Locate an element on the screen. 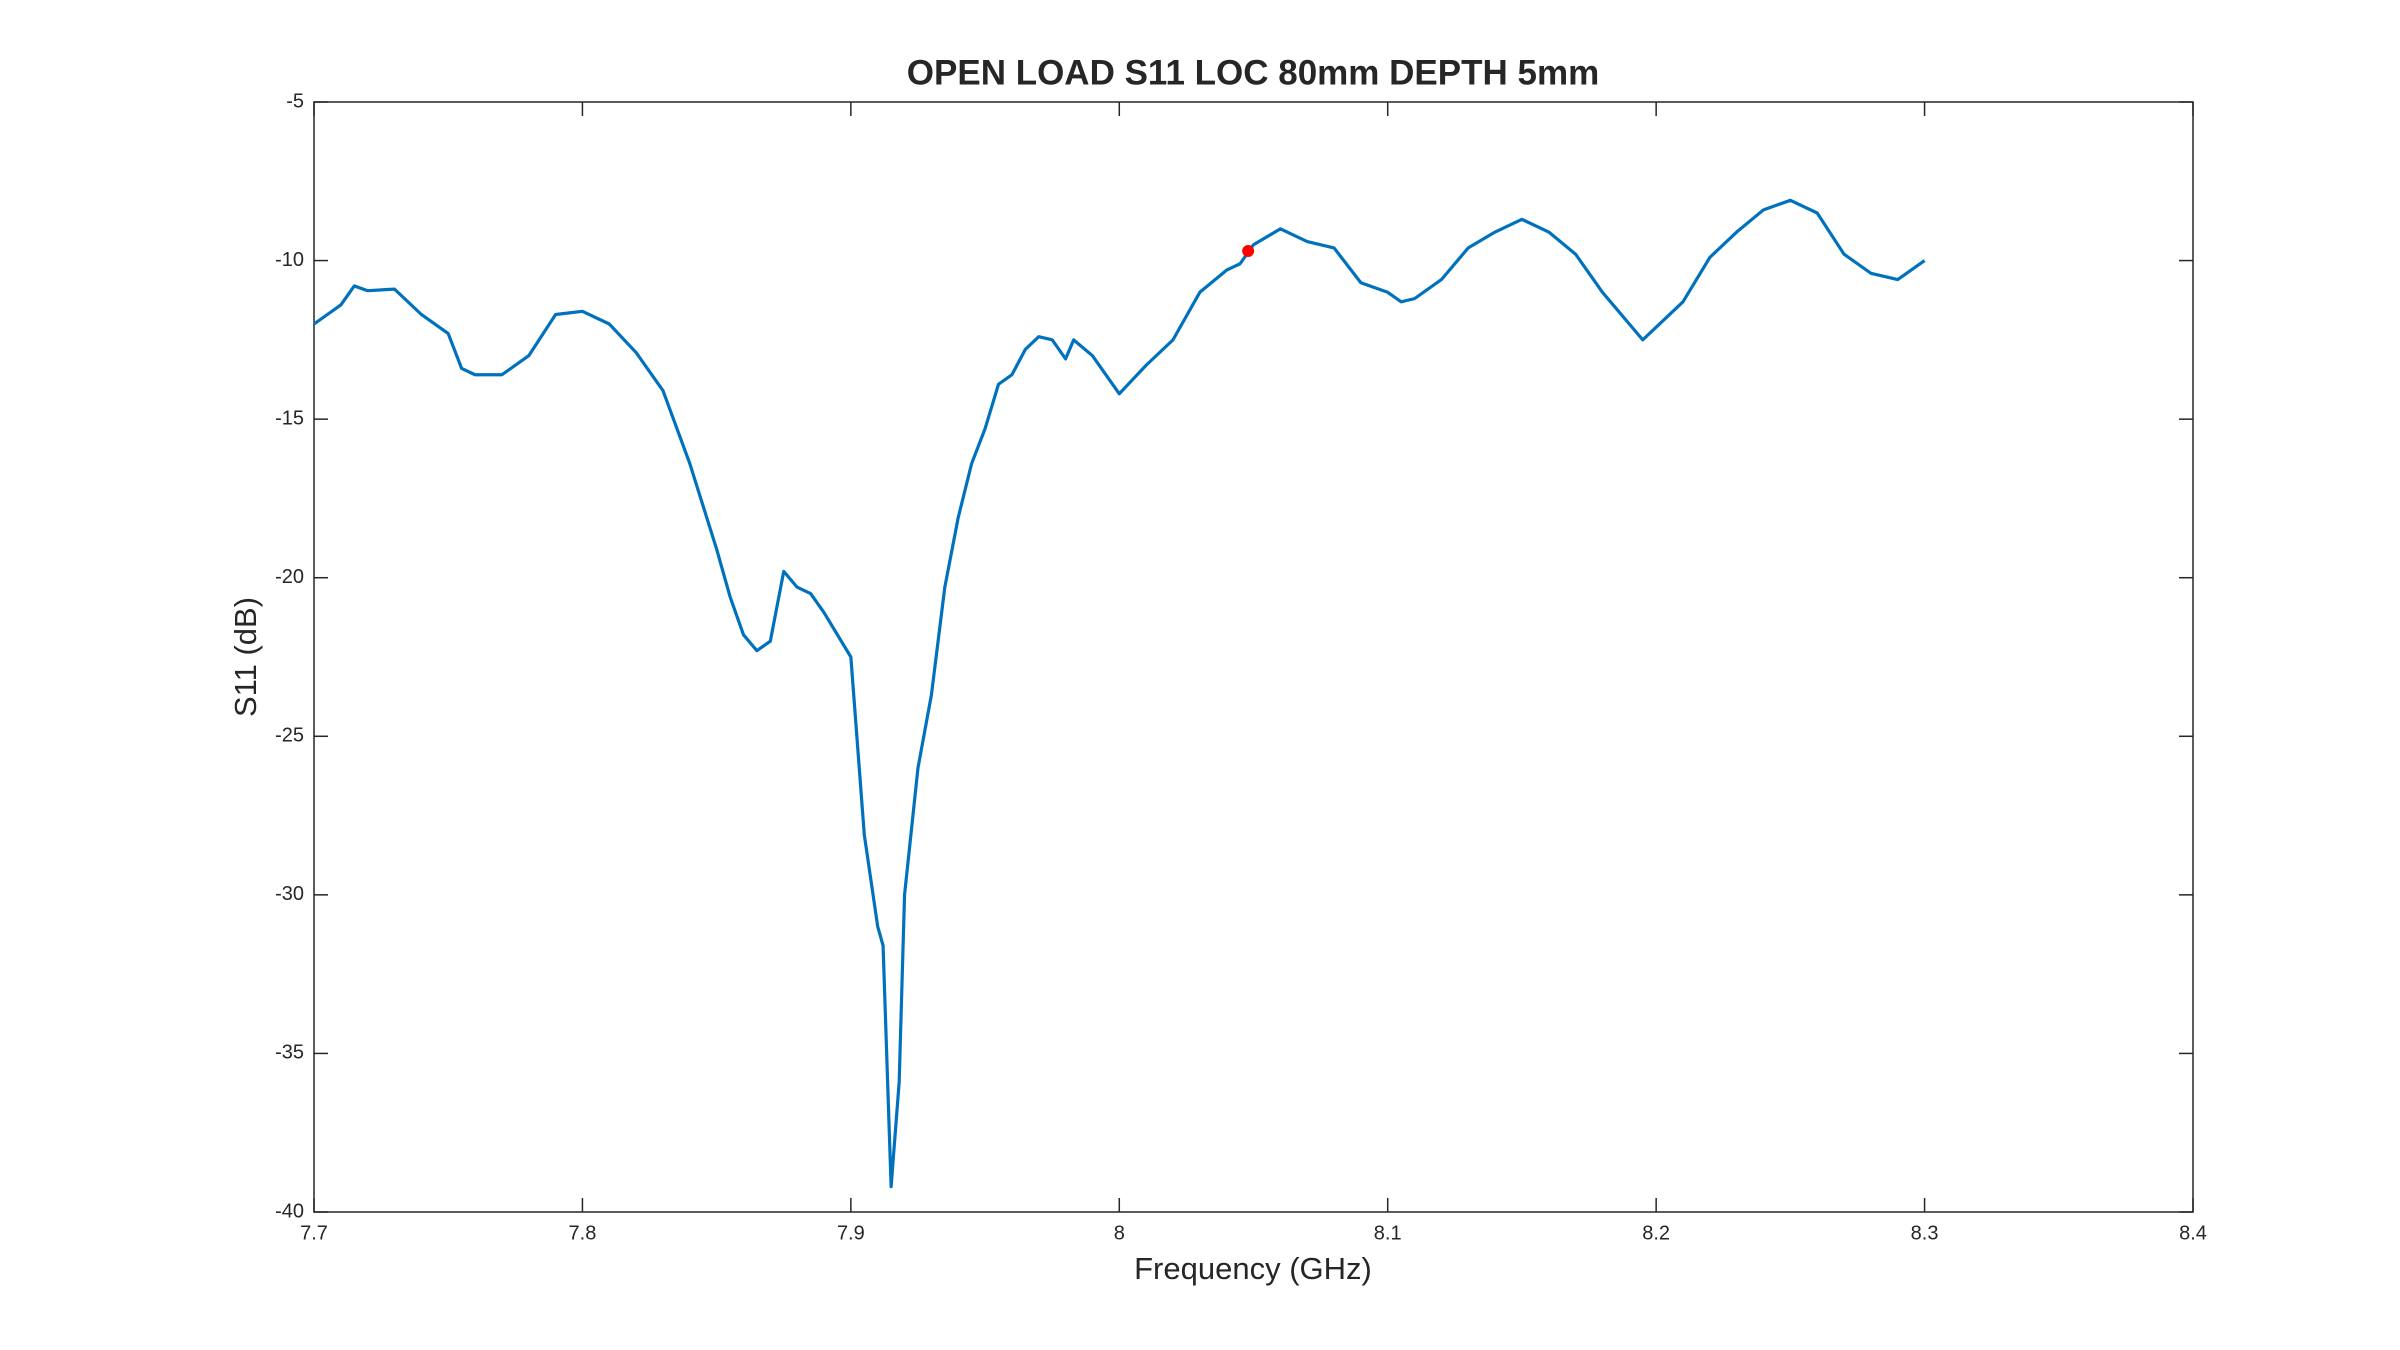 Image resolution: width=2400 pixels, height=1350 pixels. y-tick-label: -25 is located at coordinates (289, 736).